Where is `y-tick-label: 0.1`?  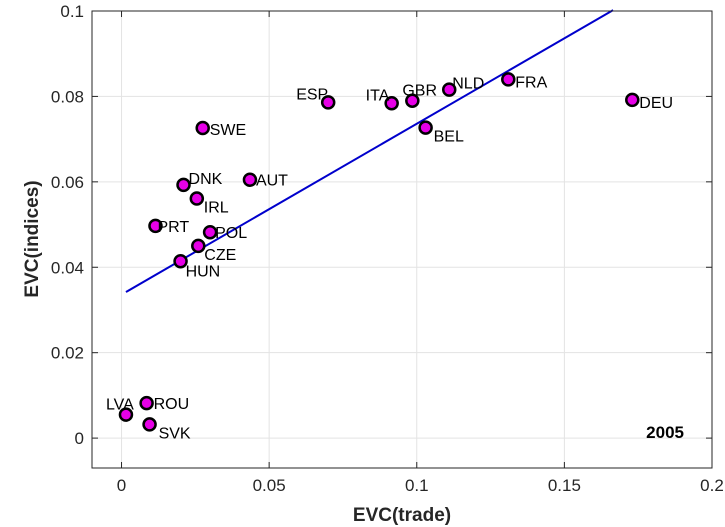 y-tick-label: 0.1 is located at coordinates (72, 11).